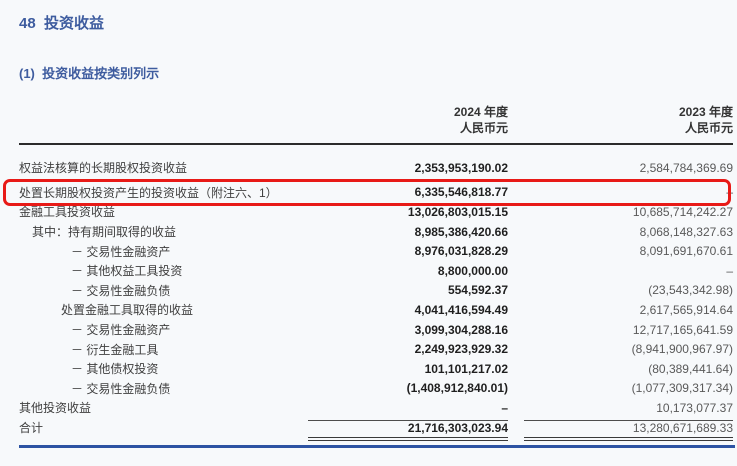 This screenshot has width=737, height=466. I want to click on value-2023: 2,617,565,914.64, so click(686, 309).